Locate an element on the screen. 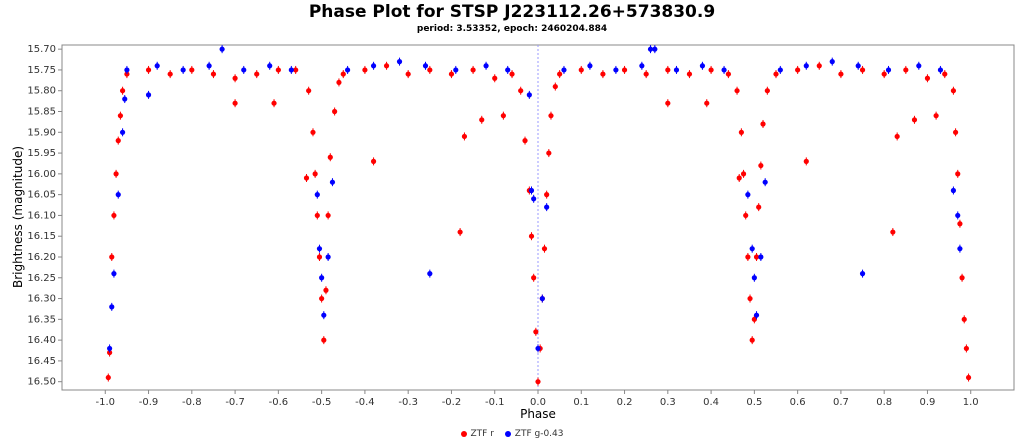 This screenshot has width=1024, height=448. y-tick-label: 16.50 is located at coordinates (41, 382).